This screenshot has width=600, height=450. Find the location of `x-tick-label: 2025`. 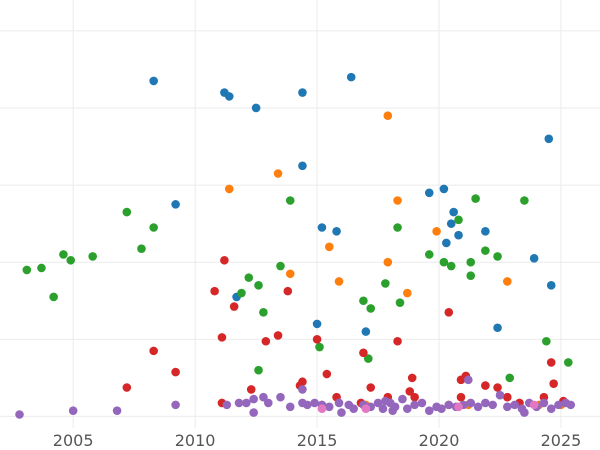

x-tick-label: 2025 is located at coordinates (561, 440).